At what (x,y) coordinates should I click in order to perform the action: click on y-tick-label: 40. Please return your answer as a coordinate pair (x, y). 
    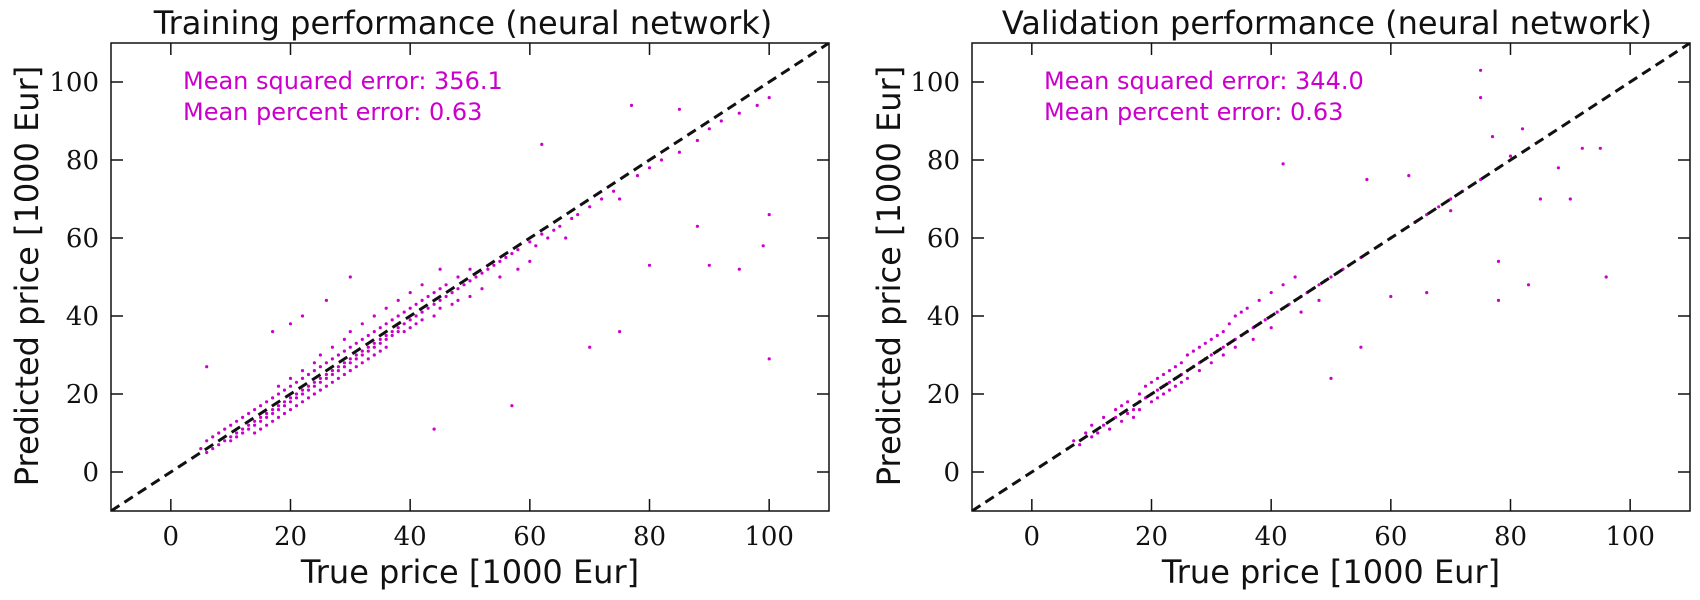
    Looking at the image, I should click on (82, 317).